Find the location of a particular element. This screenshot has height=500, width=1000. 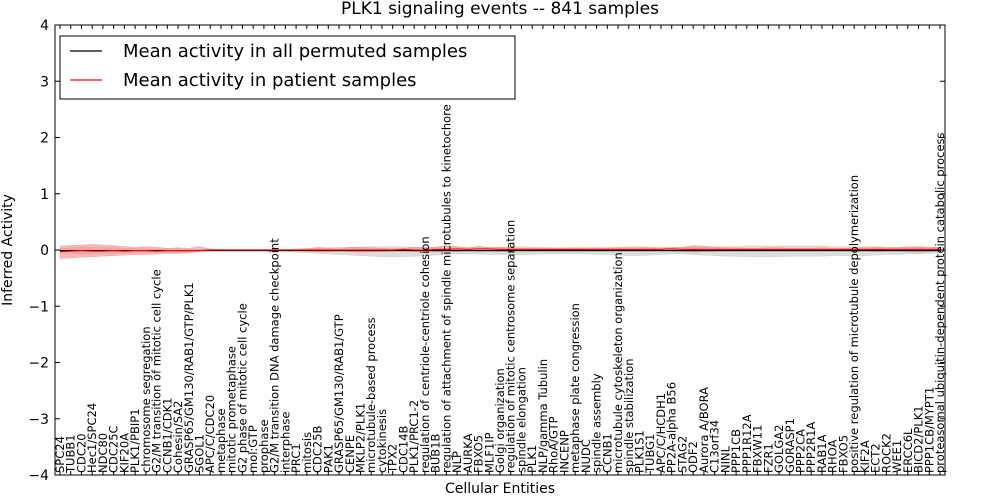

y-tick-label: 1 is located at coordinates (44, 195).